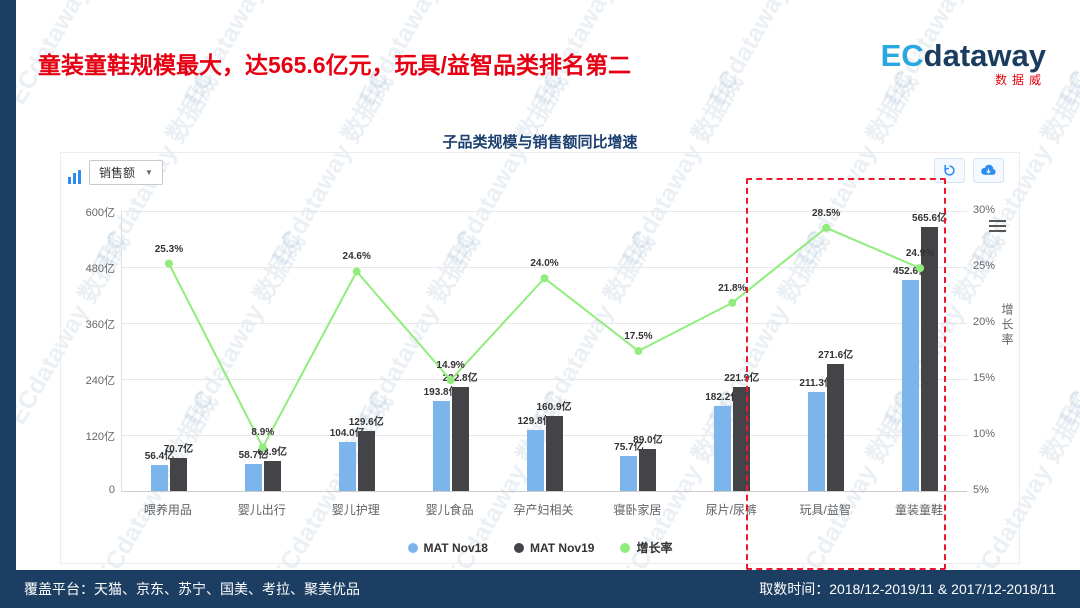 The width and height of the screenshot is (1080, 608). I want to click on line-value-label: 24.9%, so click(920, 254).